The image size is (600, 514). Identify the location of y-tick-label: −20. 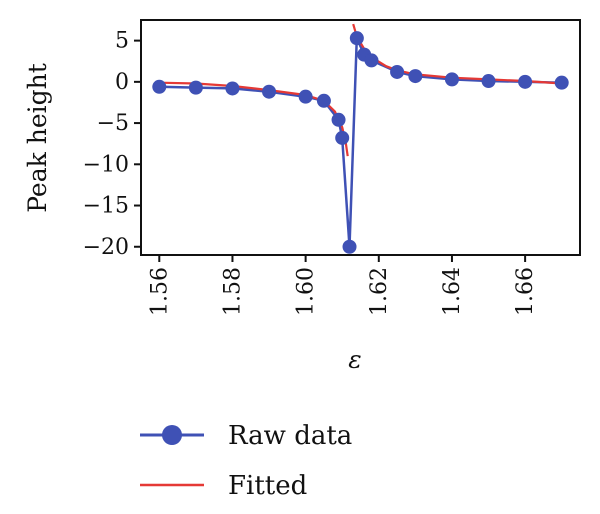
(106, 247).